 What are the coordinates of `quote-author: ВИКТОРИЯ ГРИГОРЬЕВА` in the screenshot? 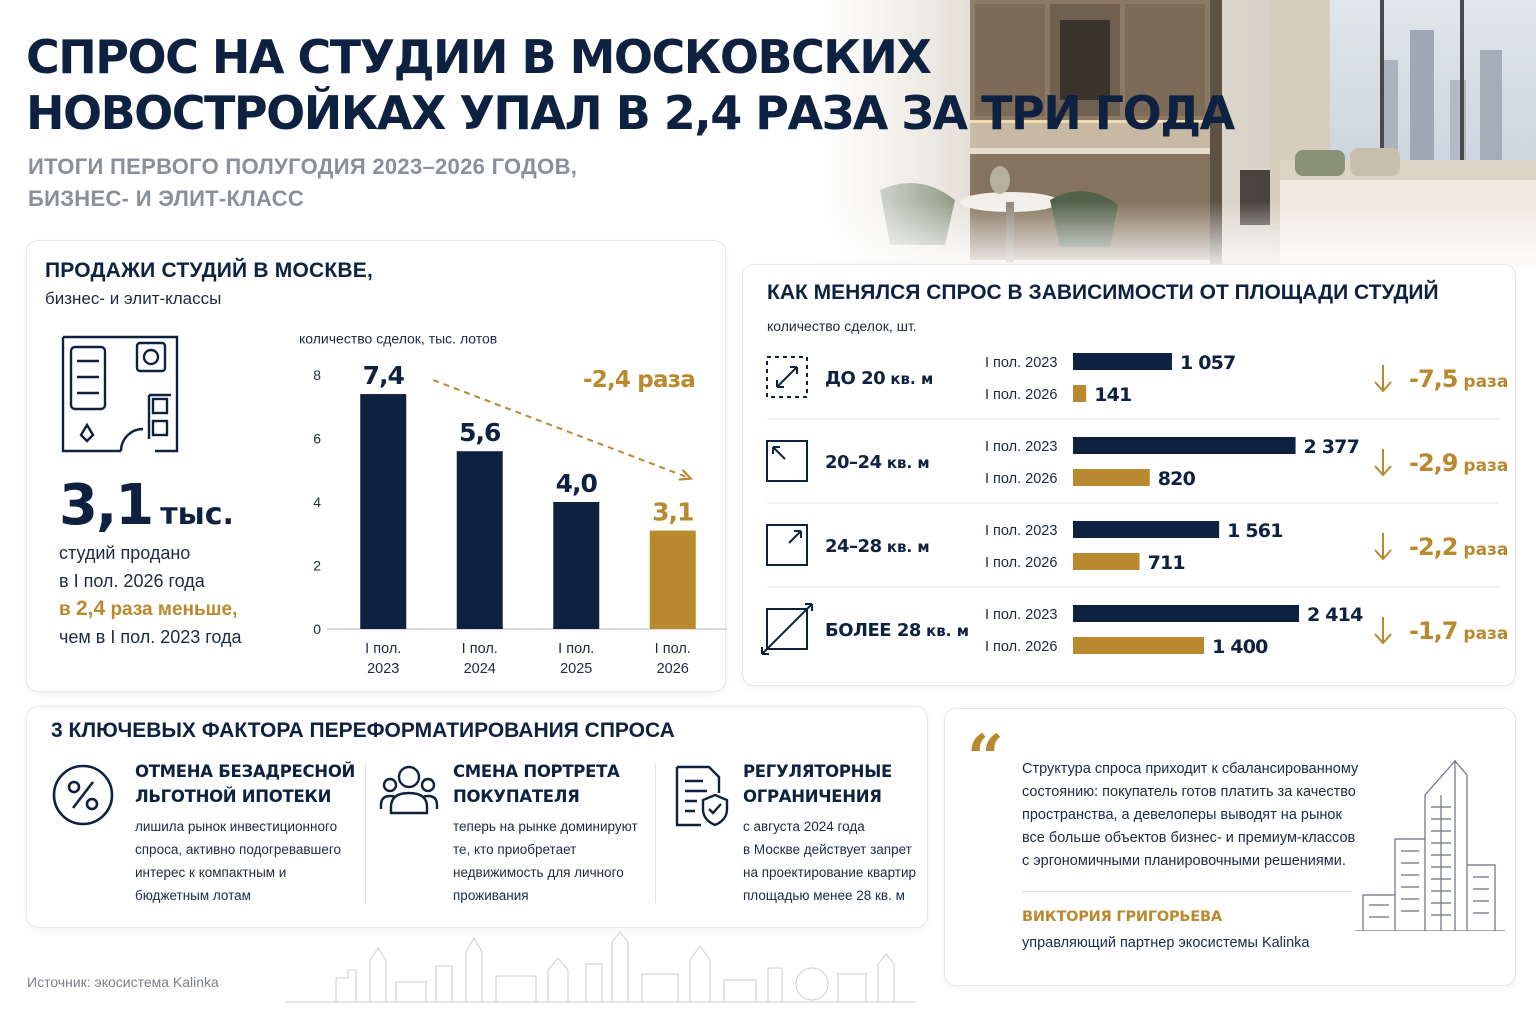 It's located at (1122, 917).